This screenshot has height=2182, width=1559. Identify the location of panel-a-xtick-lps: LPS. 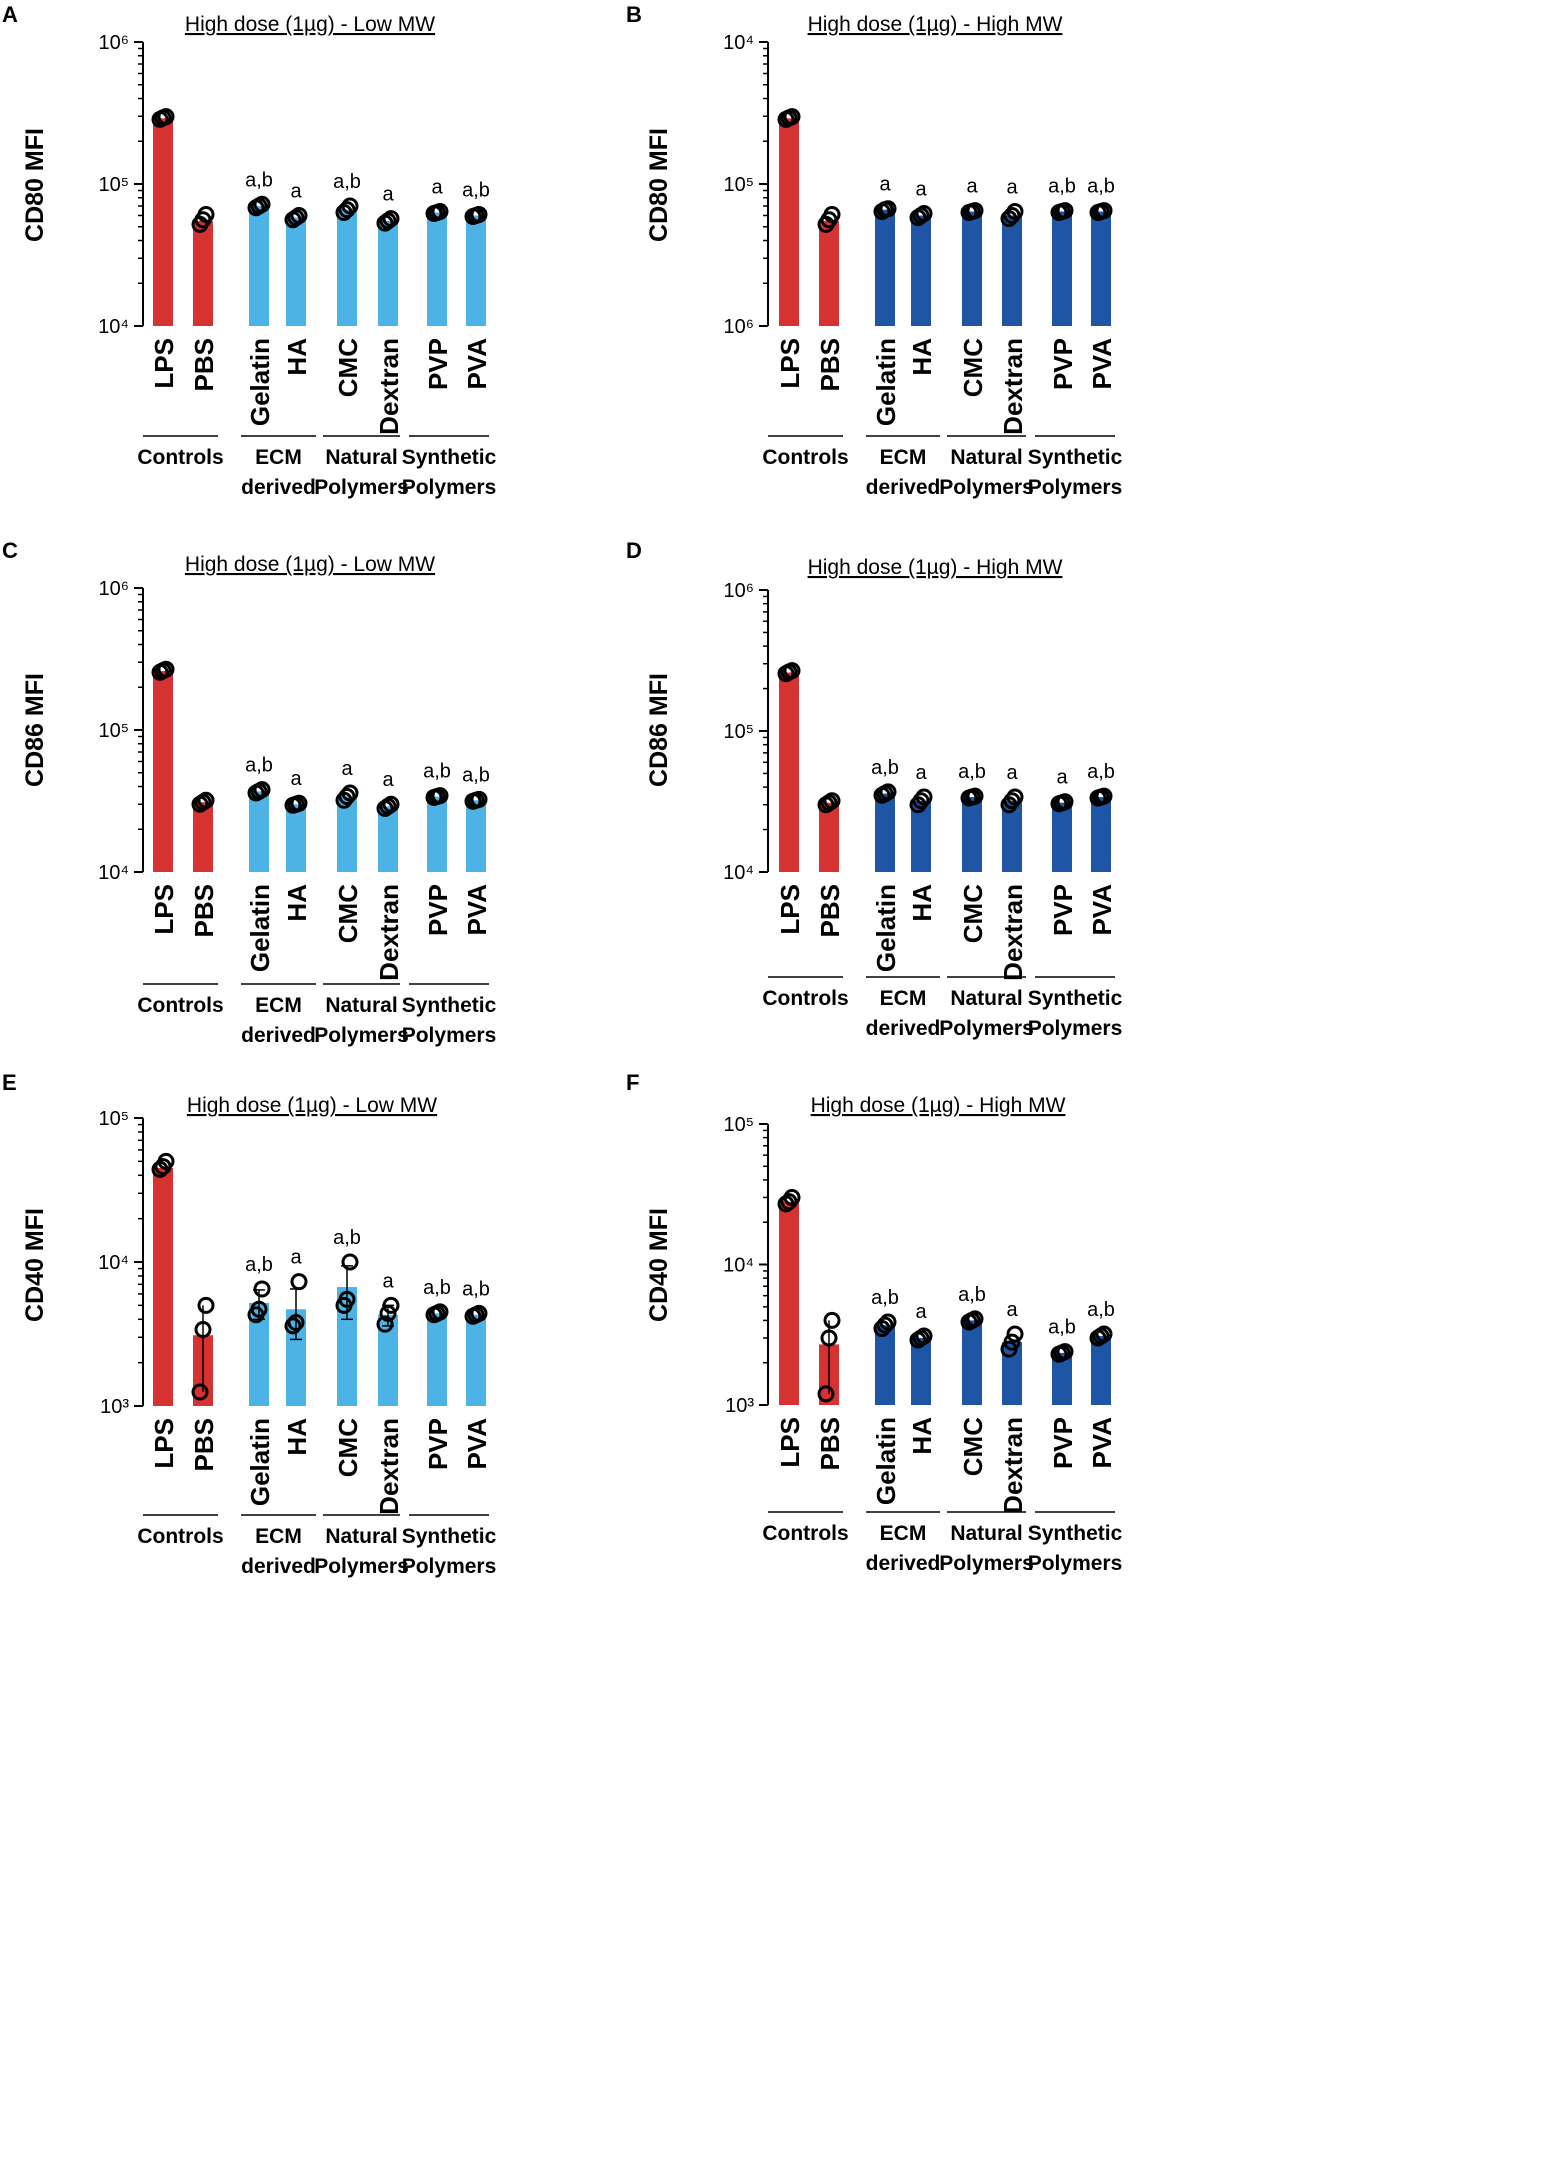
(164, 363).